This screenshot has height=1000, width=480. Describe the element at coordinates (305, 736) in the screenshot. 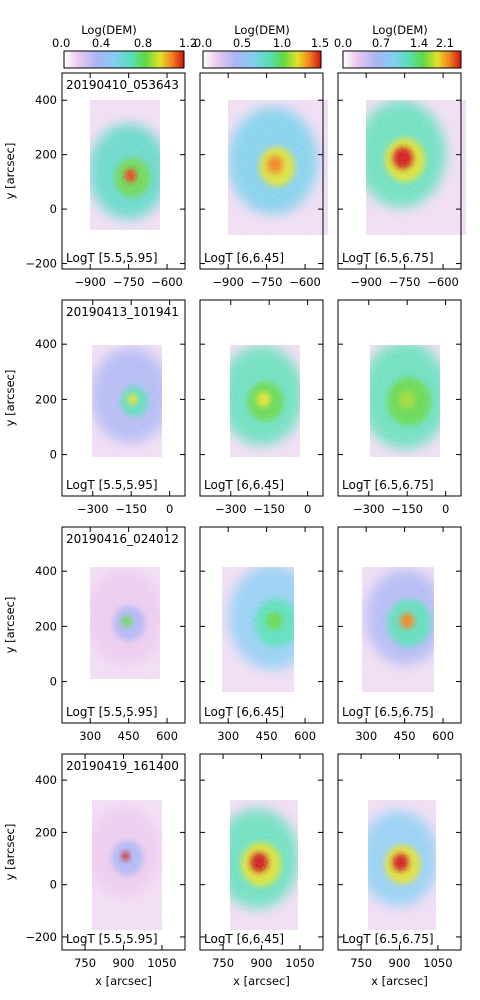

I see `x-tick-label: 600` at that location.